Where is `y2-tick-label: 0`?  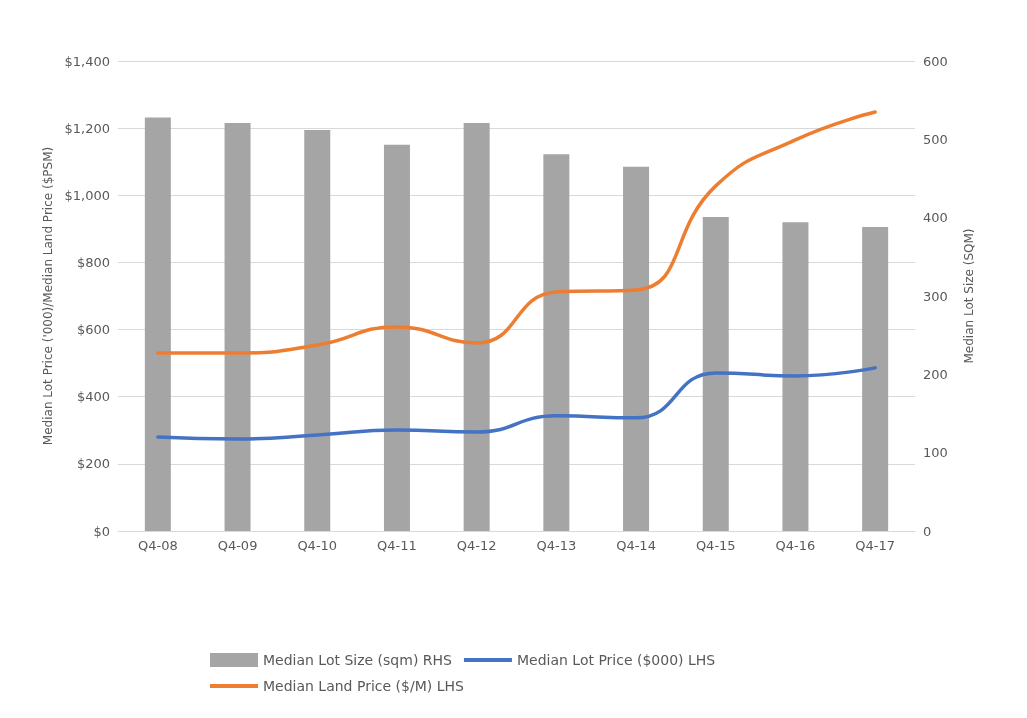 y2-tick-label: 0 is located at coordinates (927, 531).